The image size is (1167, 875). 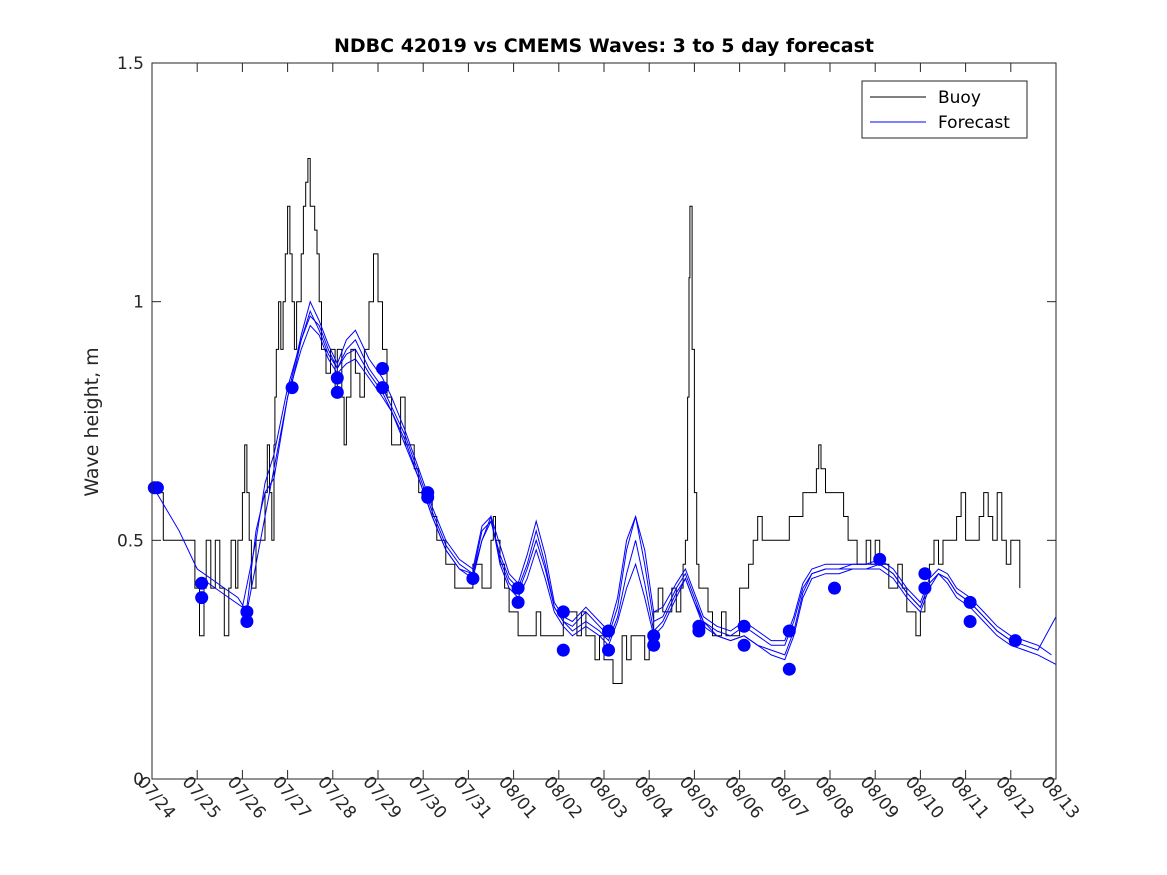 I want to click on y-tick-label: 0, so click(x=138, y=780).